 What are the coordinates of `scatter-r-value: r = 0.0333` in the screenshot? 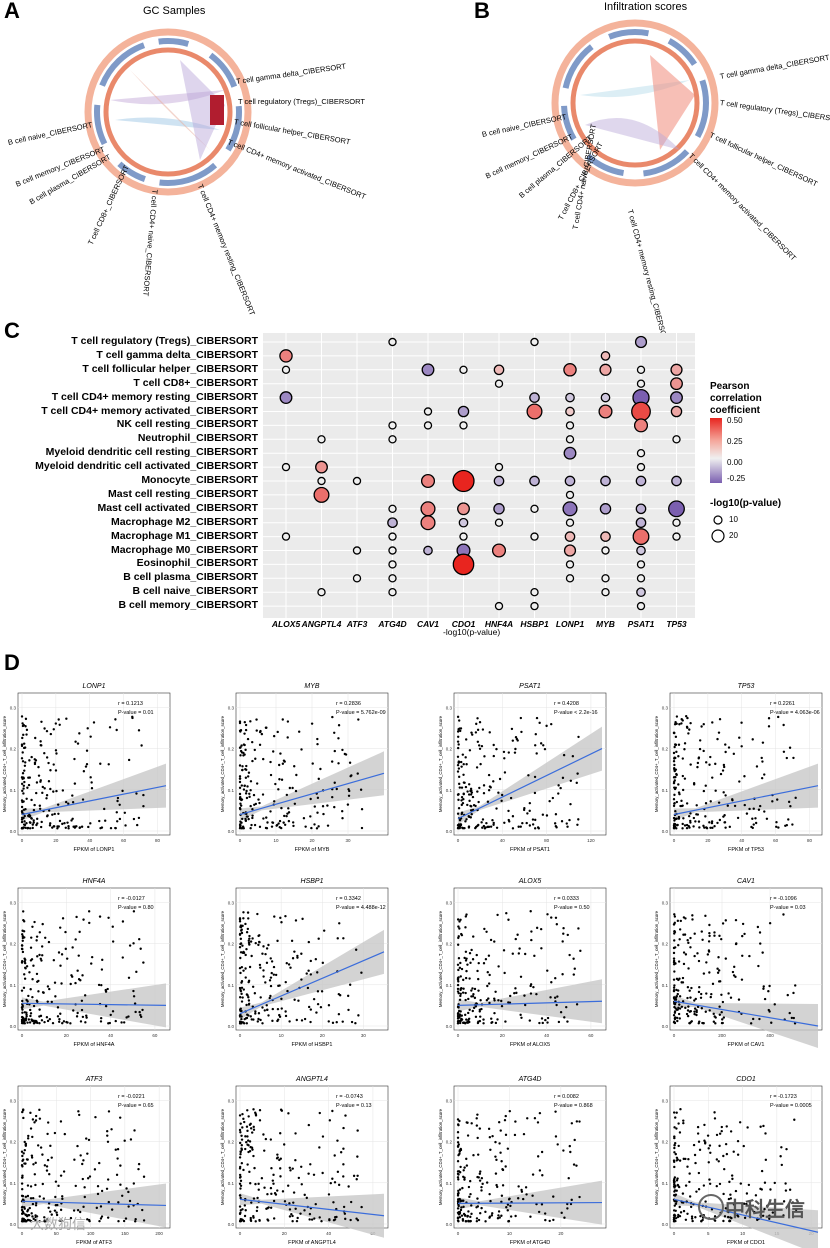 It's located at (566, 899).